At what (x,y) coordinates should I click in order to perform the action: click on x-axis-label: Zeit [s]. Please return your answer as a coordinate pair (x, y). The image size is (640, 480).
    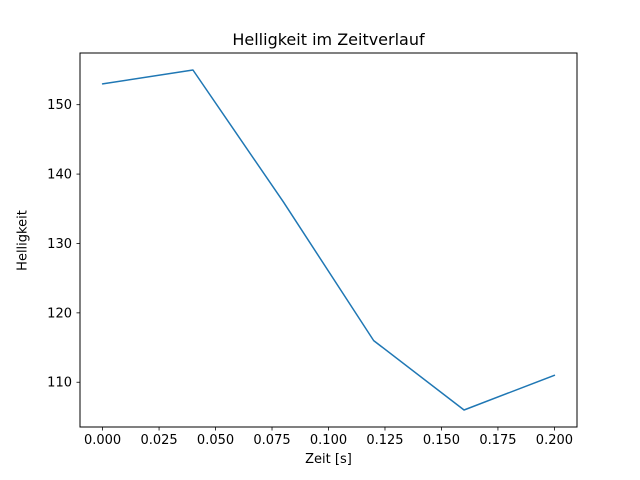
    Looking at the image, I should click on (328, 459).